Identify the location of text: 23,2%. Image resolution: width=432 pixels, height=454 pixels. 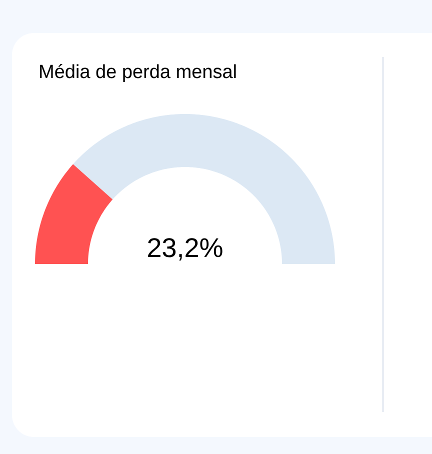
(185, 249).